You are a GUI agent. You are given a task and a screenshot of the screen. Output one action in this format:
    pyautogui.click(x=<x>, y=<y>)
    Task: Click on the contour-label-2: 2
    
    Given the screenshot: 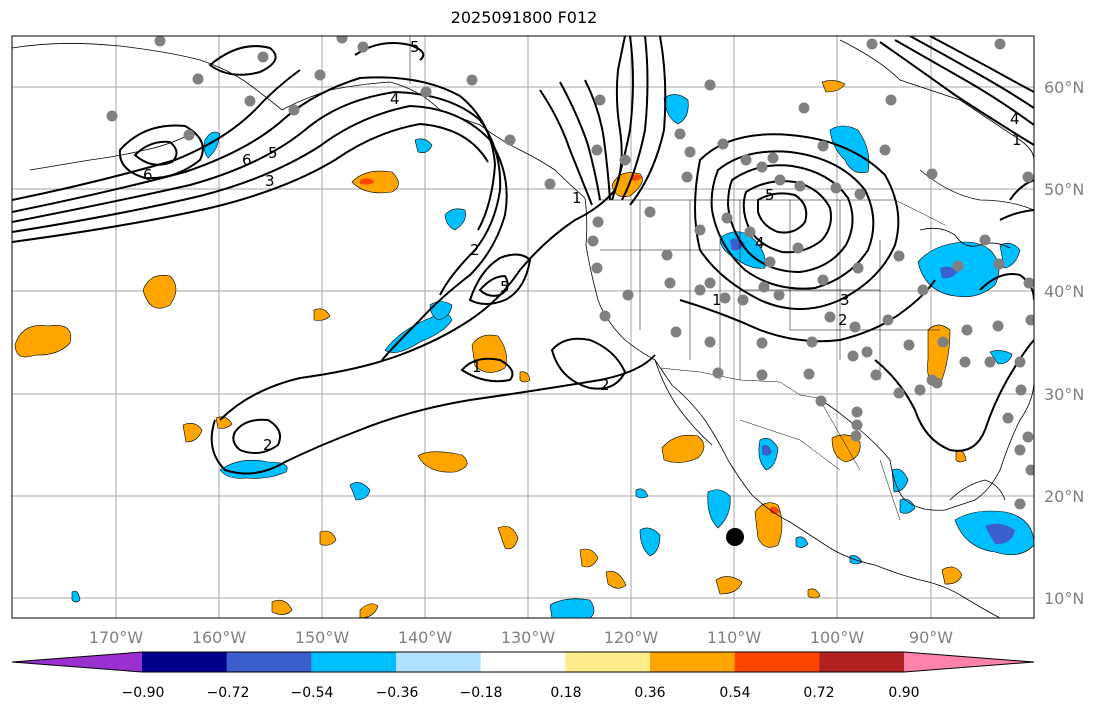 What is the action you would take?
    pyautogui.click(x=475, y=250)
    